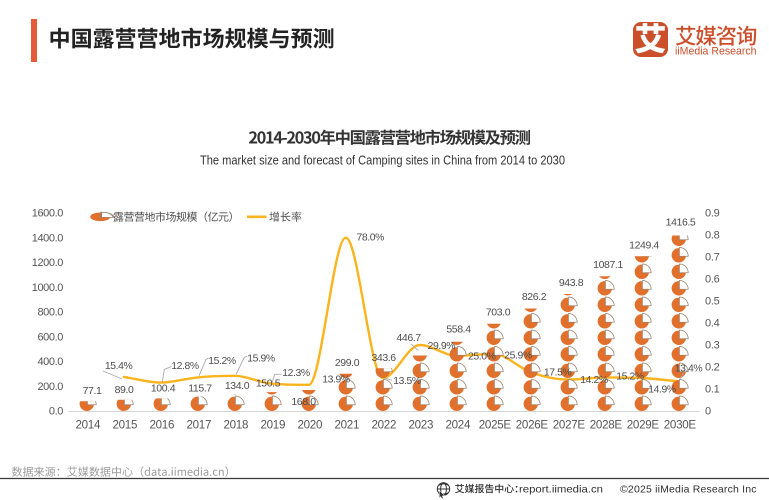 The height and width of the screenshot is (500, 769). I want to click on svg-text: 0, so click(708, 412).